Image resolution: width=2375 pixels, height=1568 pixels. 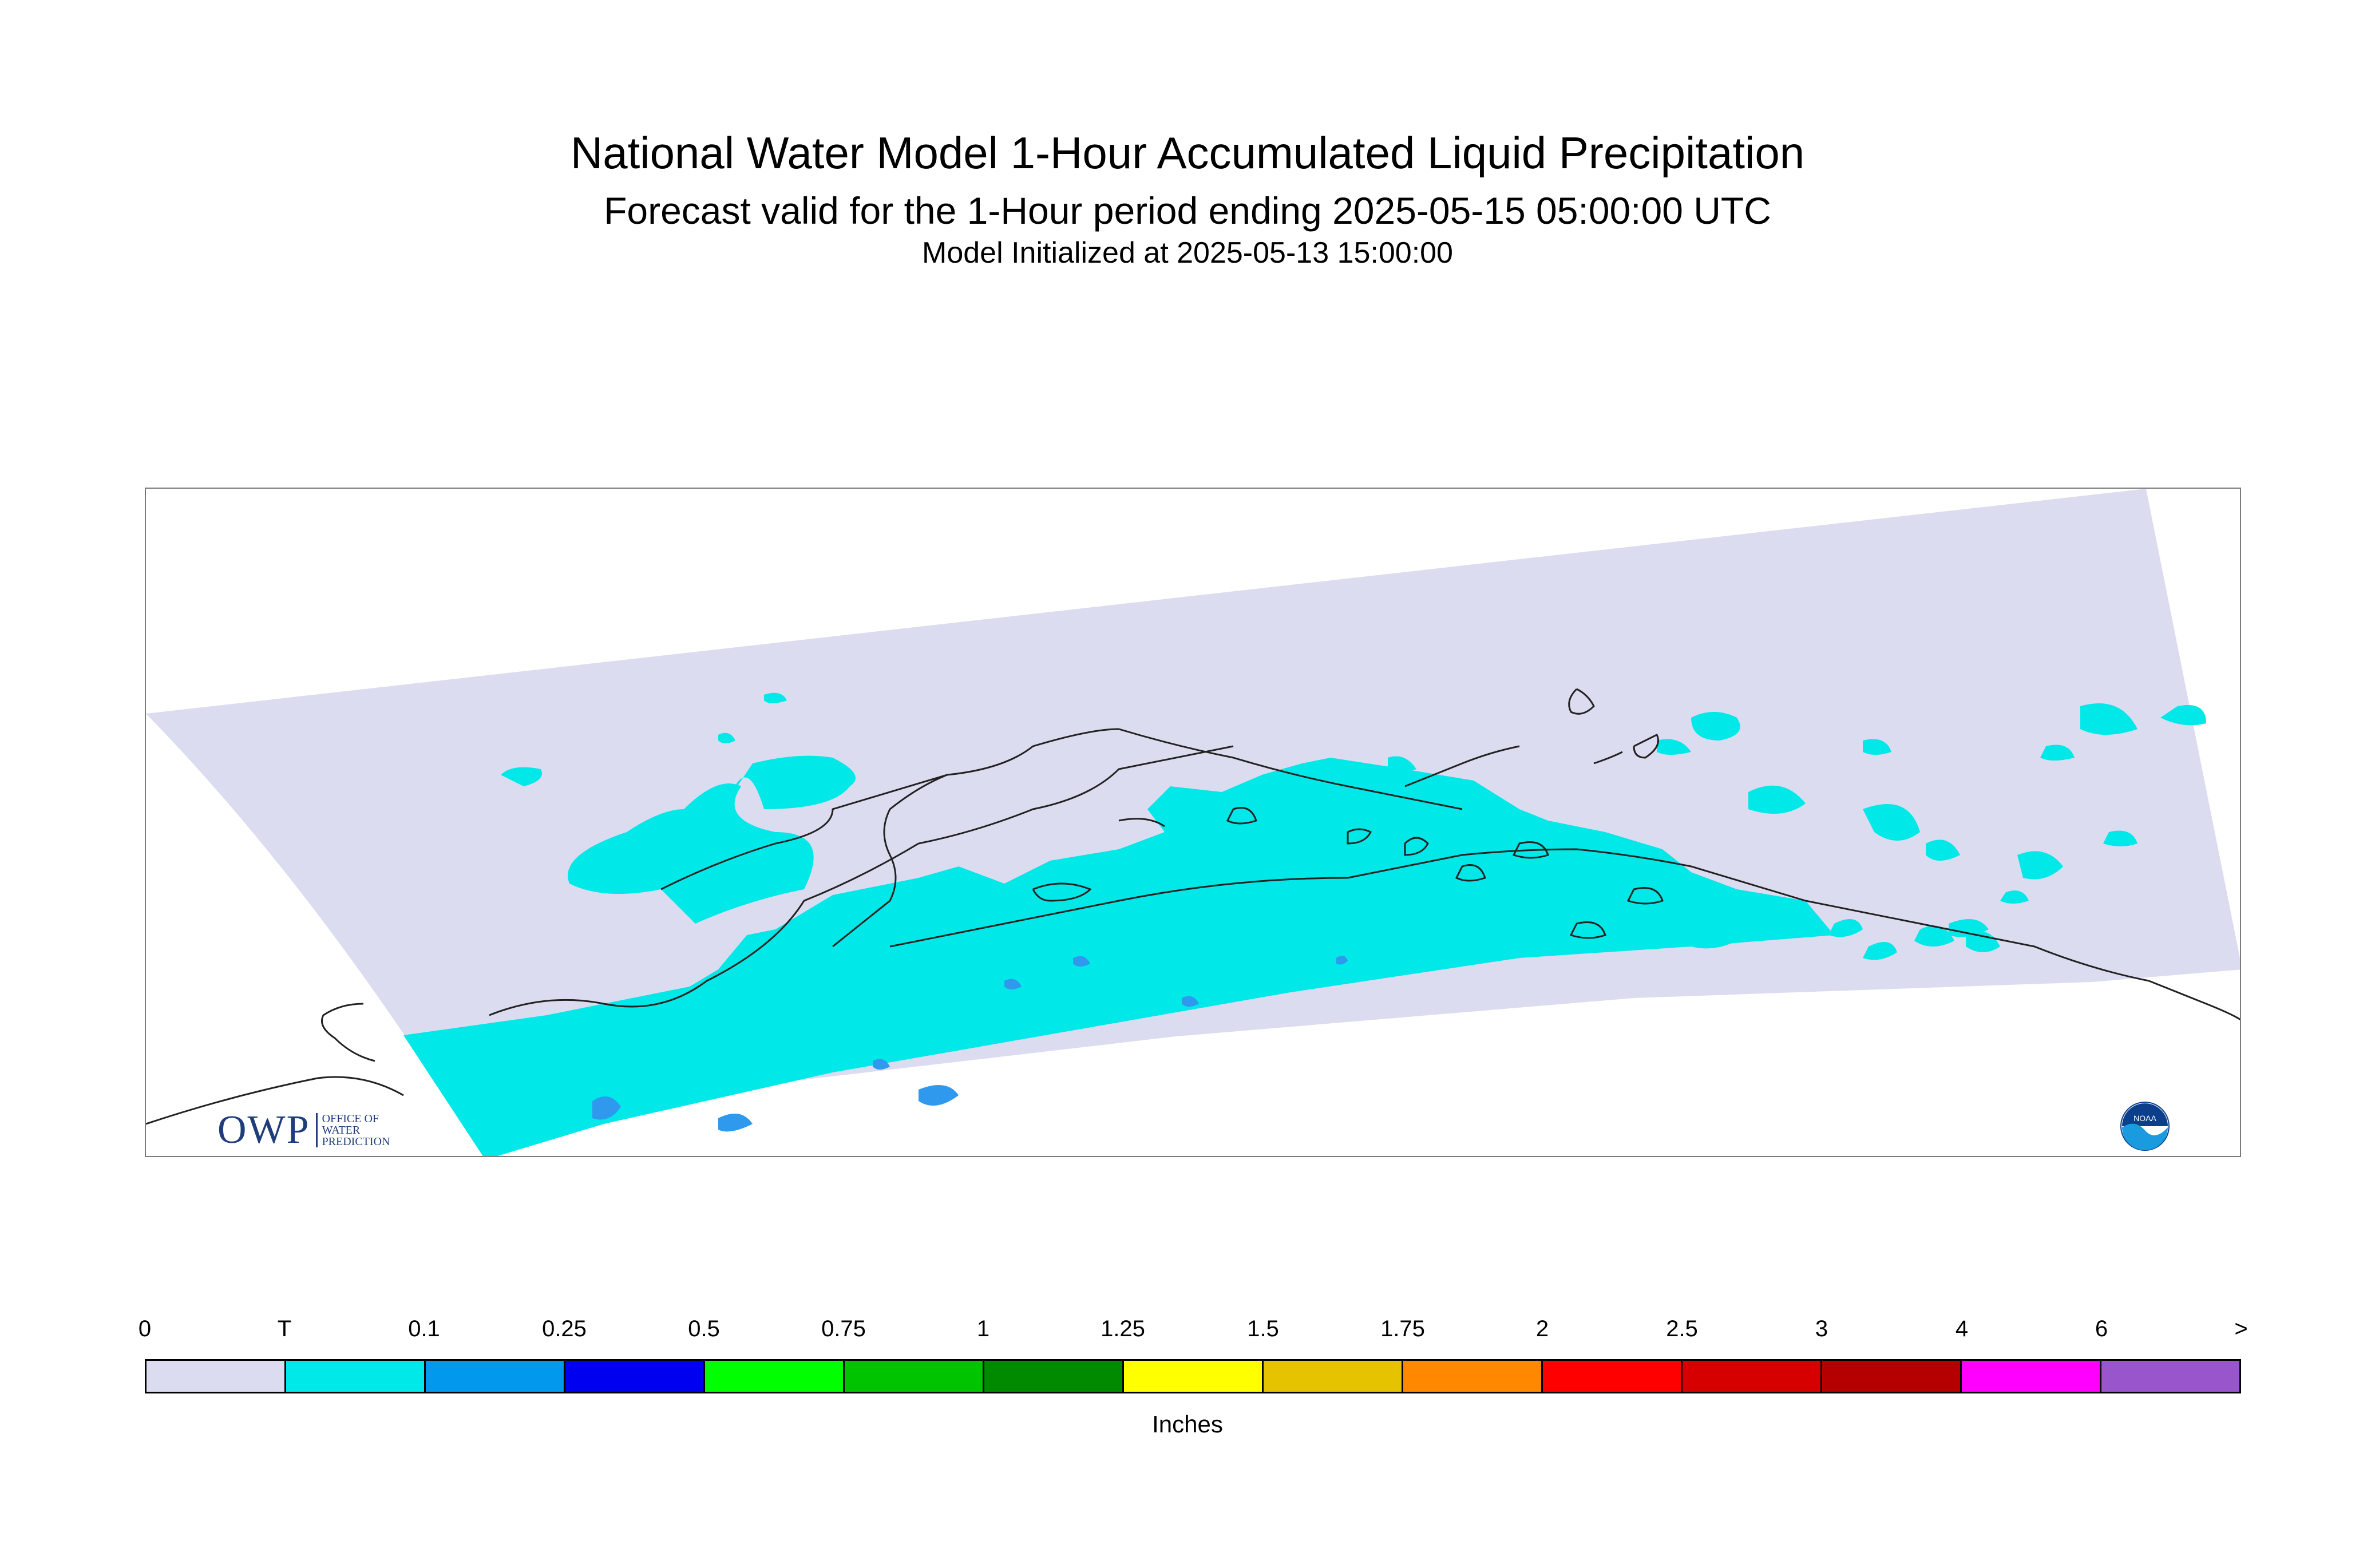 I want to click on legend-color-bar, so click(x=1193, y=1376).